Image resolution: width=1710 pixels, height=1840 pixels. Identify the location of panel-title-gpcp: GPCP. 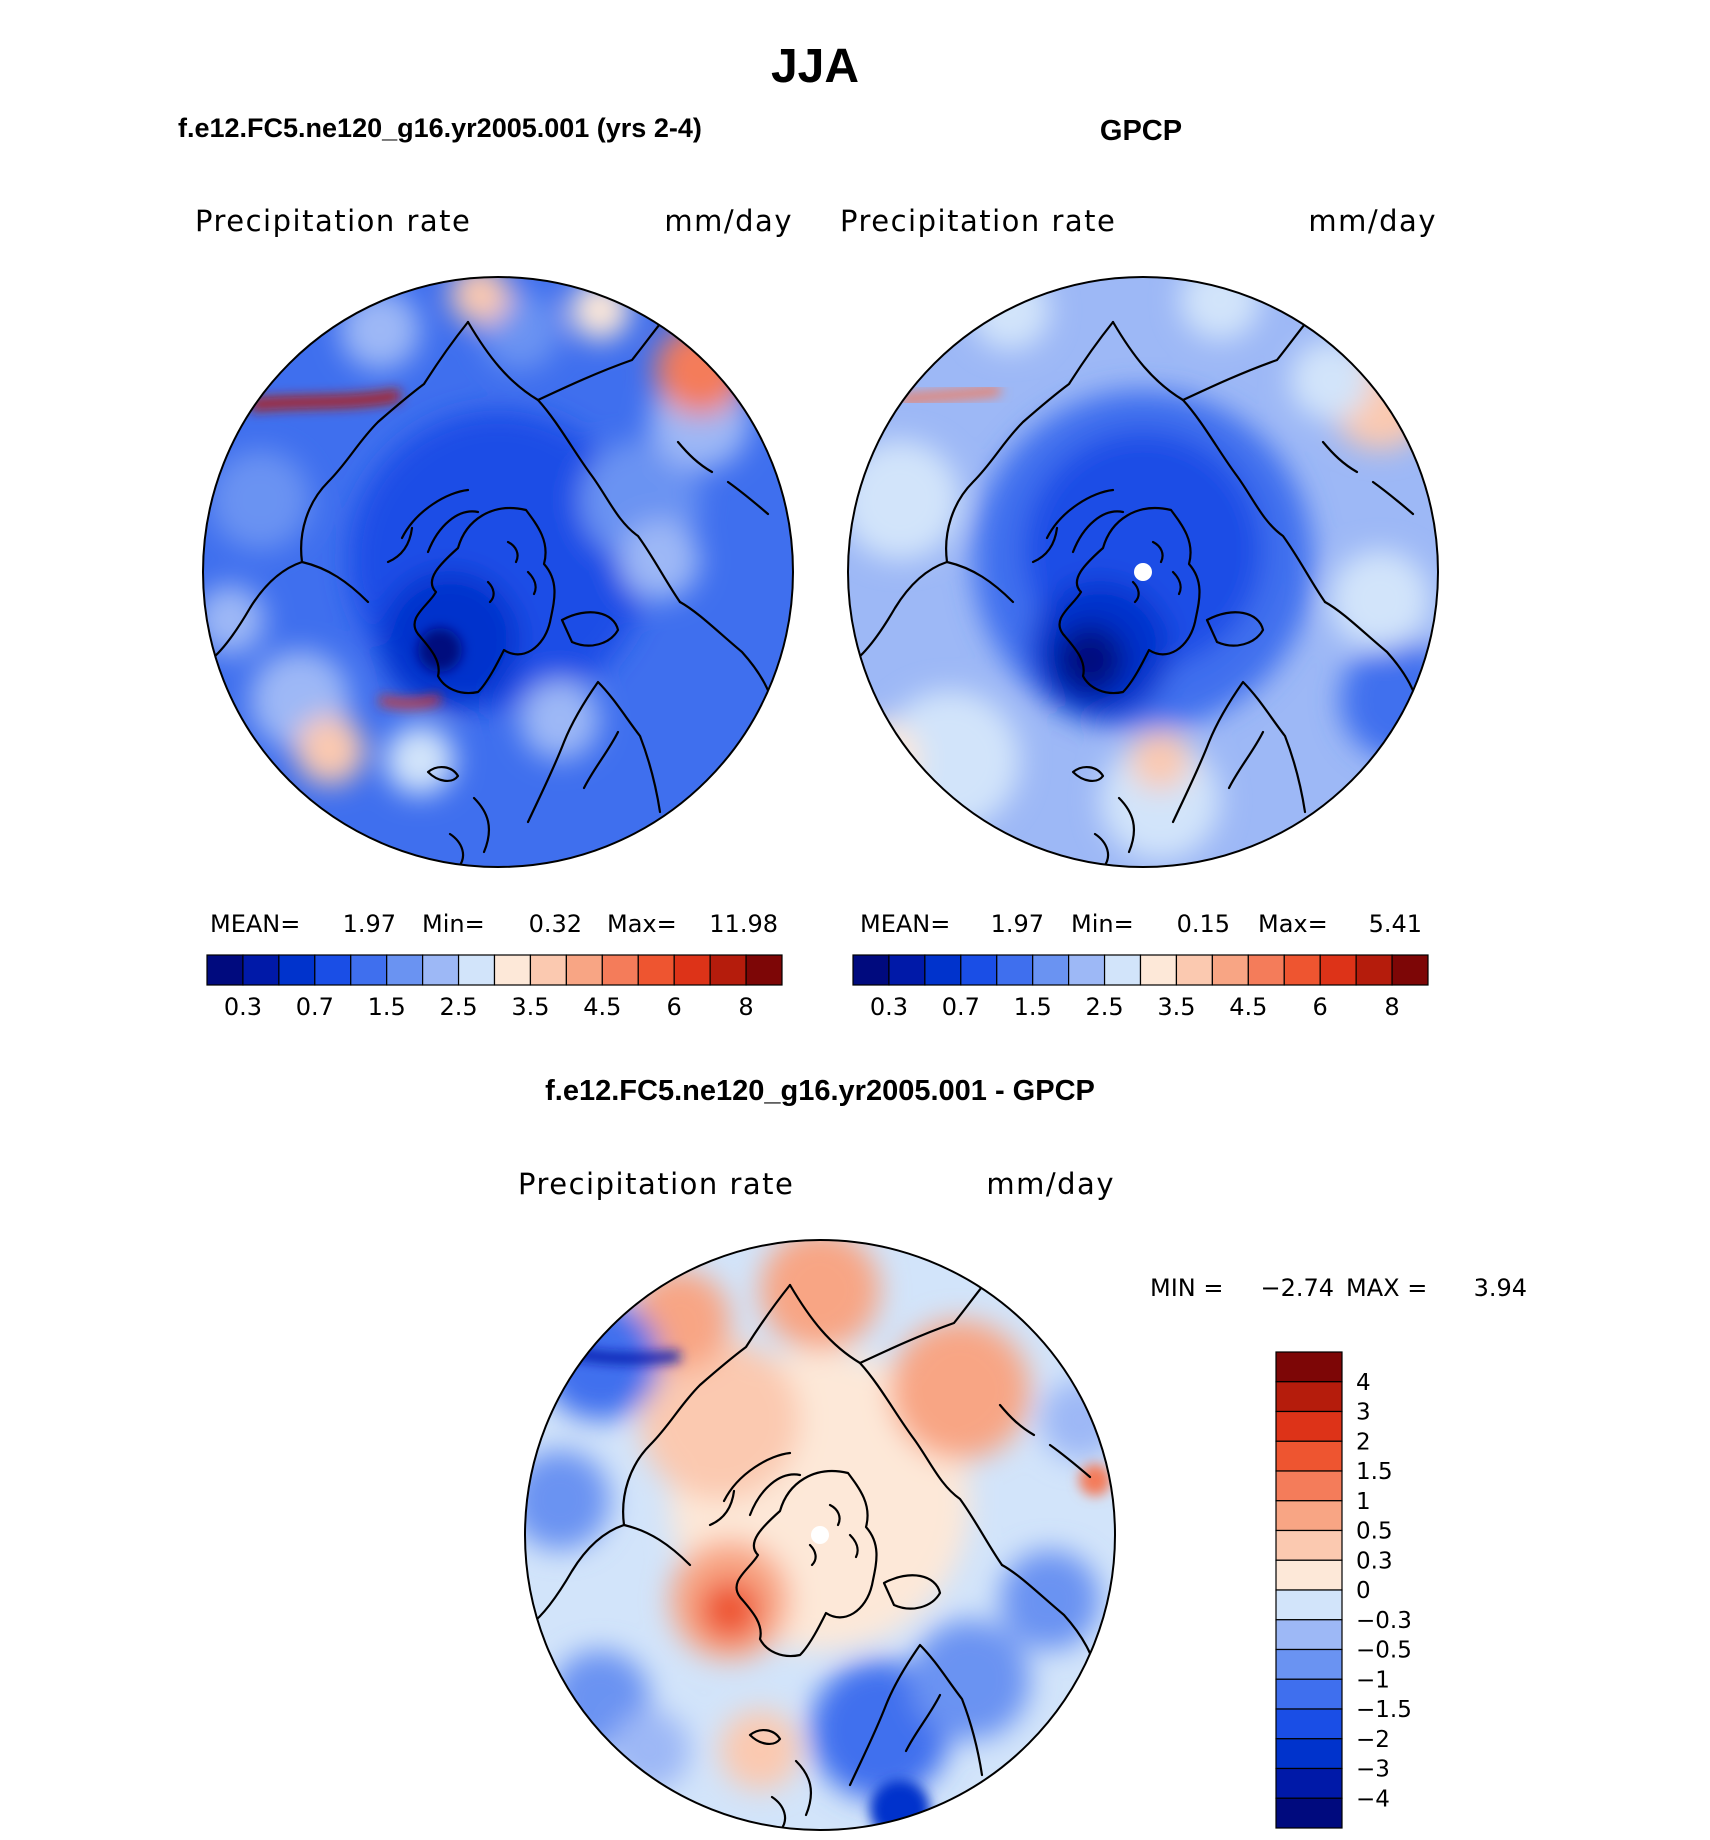
(1141, 131).